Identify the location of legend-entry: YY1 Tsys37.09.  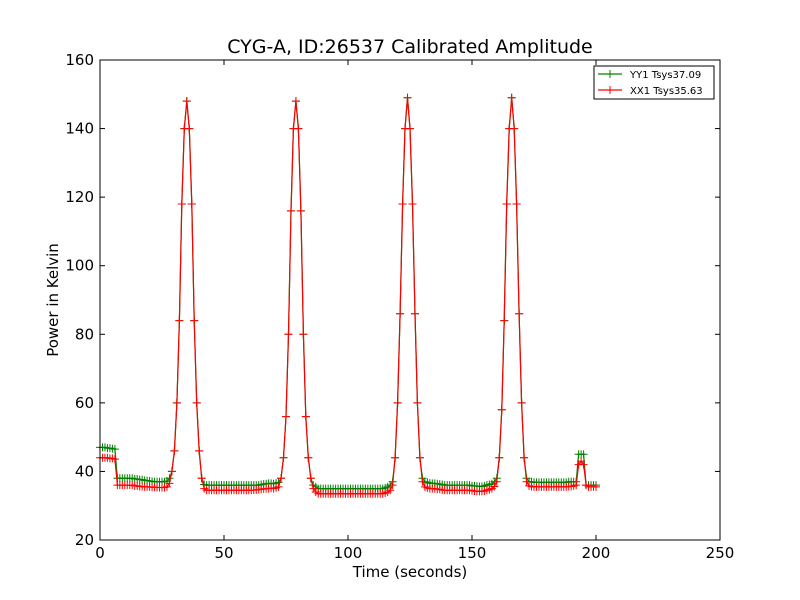
(649, 75).